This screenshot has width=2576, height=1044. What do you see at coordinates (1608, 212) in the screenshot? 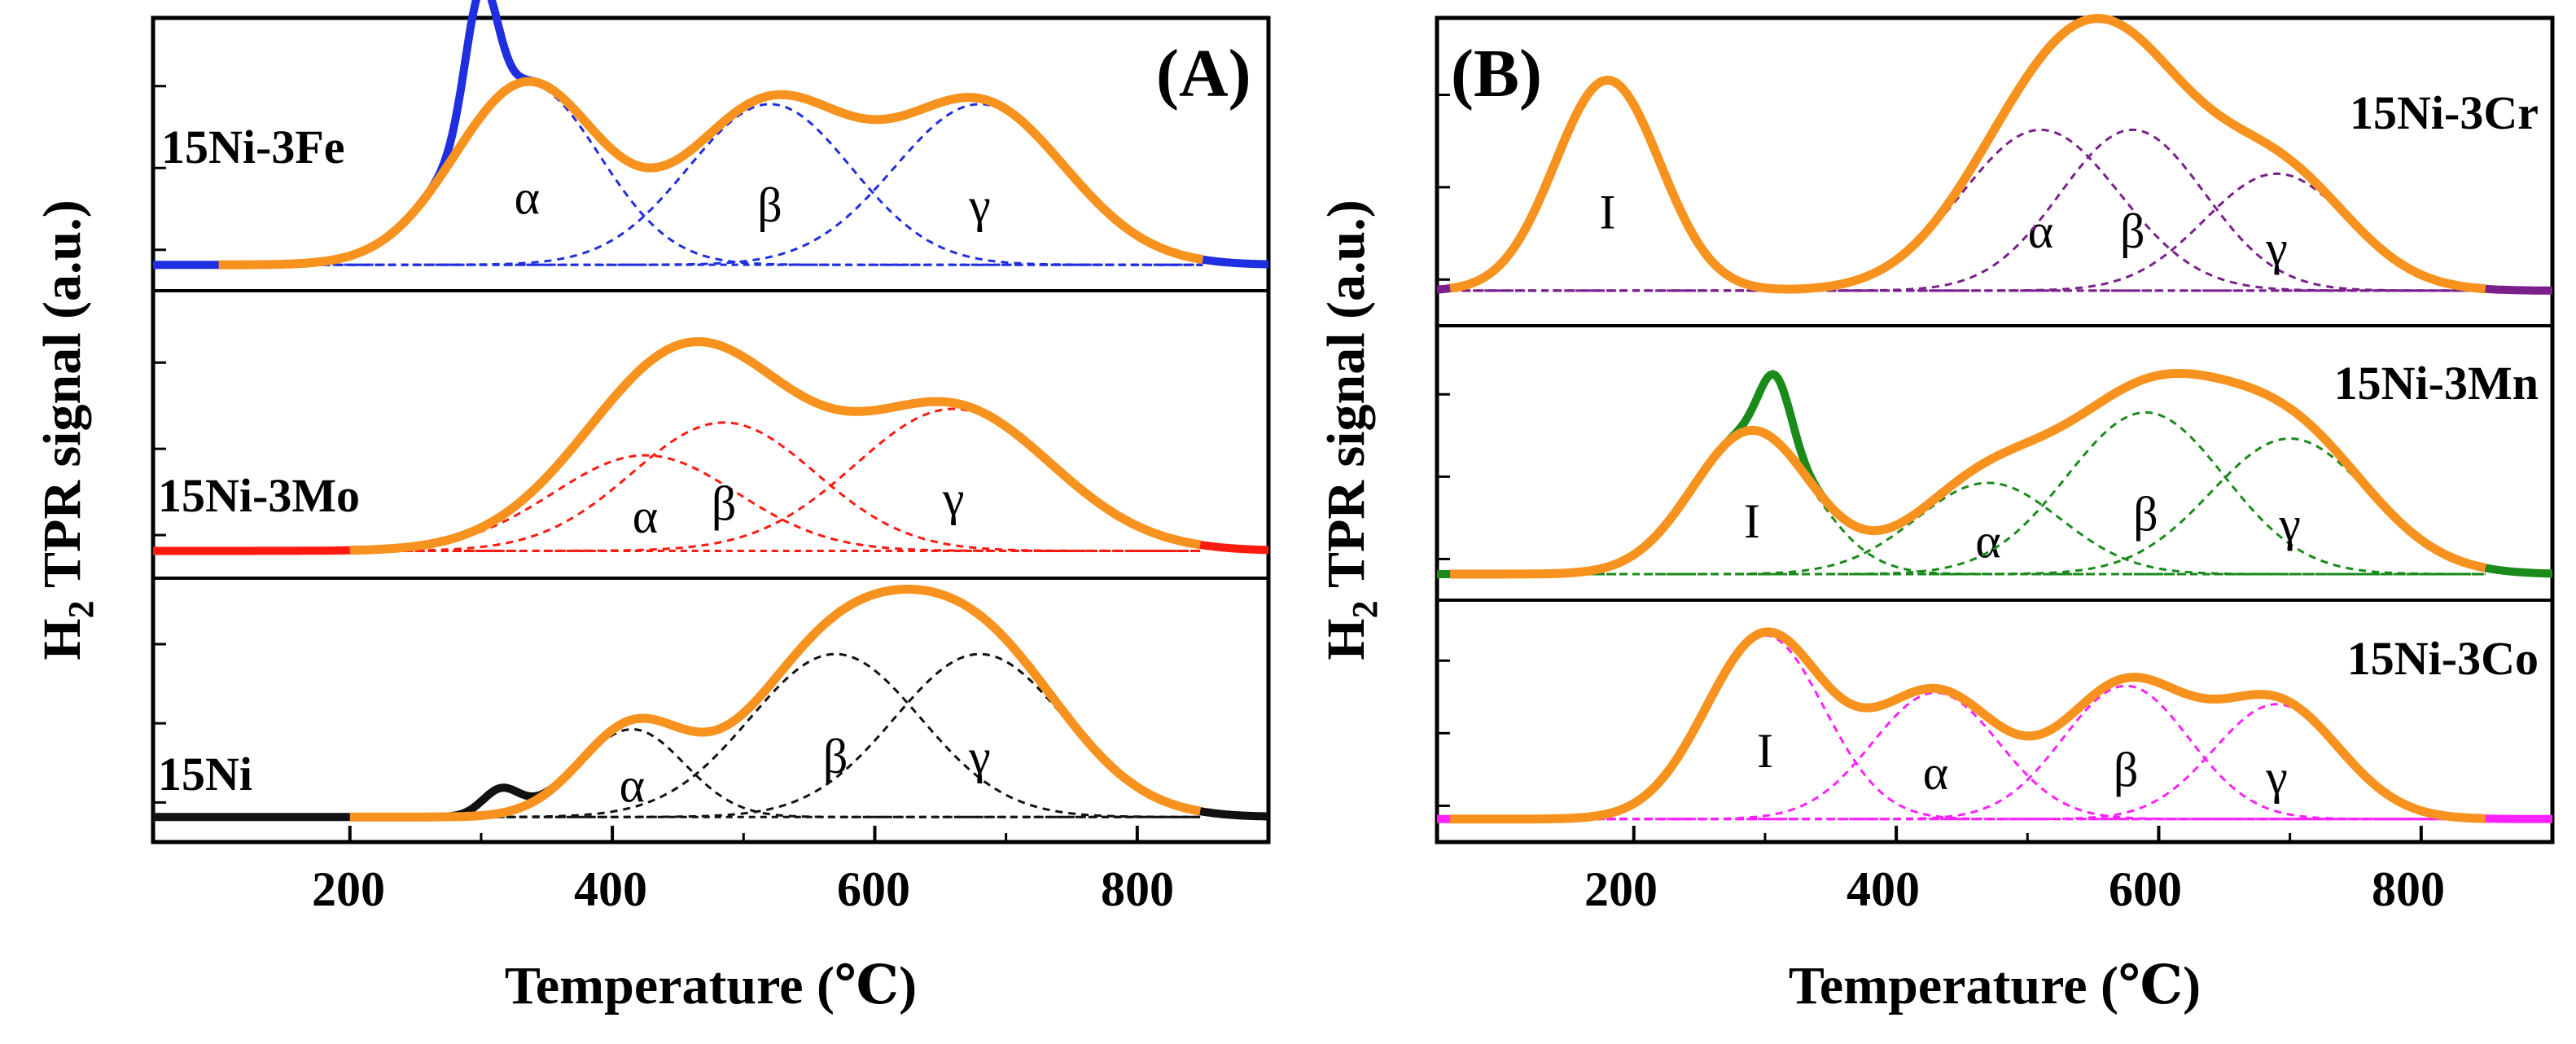
I see `panel-1-15Ni-3Cr-peak-label-0: I` at bounding box center [1608, 212].